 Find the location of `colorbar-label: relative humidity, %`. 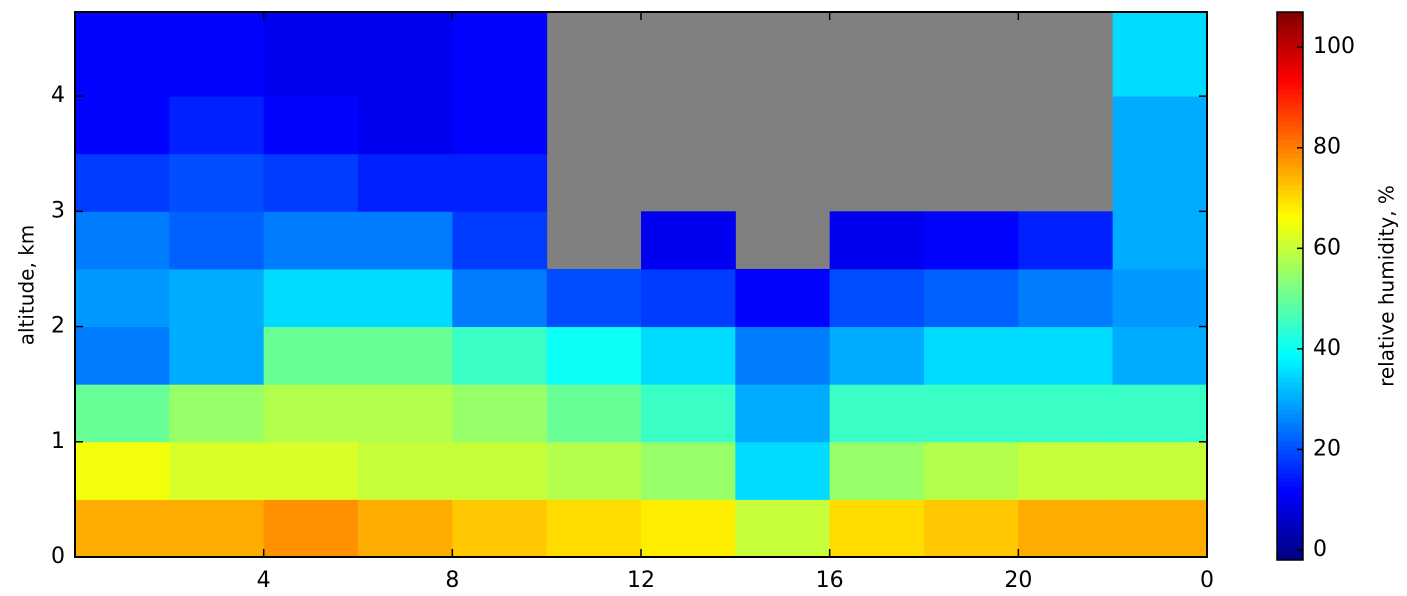

colorbar-label: relative humidity, % is located at coordinates (1387, 286).